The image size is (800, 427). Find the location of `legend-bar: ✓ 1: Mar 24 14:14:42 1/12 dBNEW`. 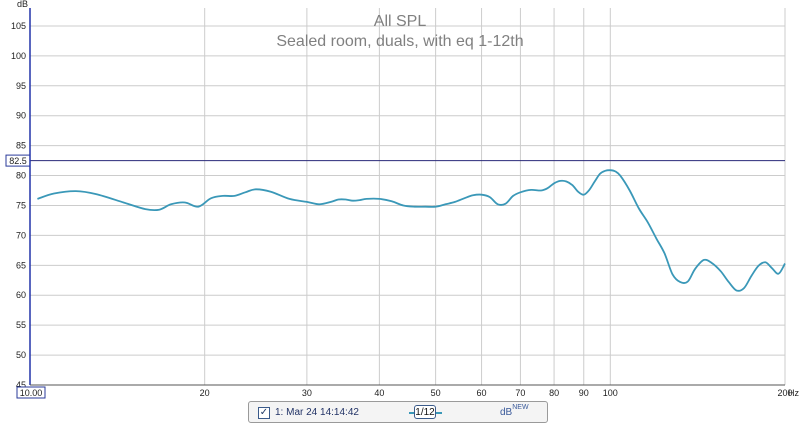

legend-bar: ✓ 1: Mar 24 14:14:42 1/12 dBNEW is located at coordinates (398, 412).